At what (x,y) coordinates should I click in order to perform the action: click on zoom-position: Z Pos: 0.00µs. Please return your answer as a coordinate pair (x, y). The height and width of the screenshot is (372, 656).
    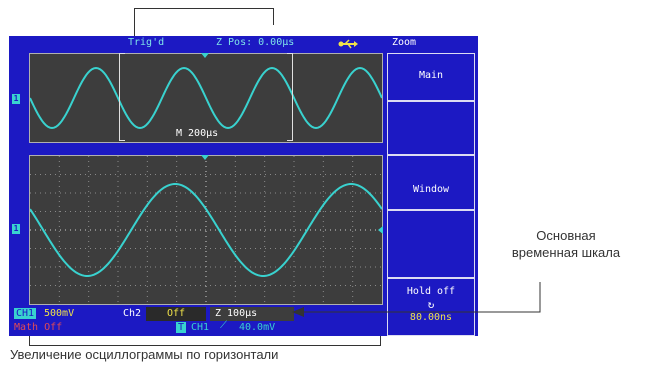
    Looking at the image, I should click on (255, 42).